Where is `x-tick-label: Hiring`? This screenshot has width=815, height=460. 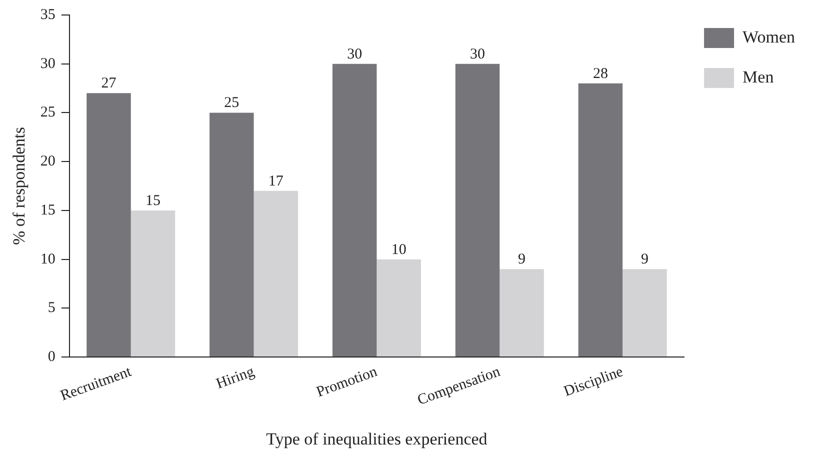 x-tick-label: Hiring is located at coordinates (235, 378).